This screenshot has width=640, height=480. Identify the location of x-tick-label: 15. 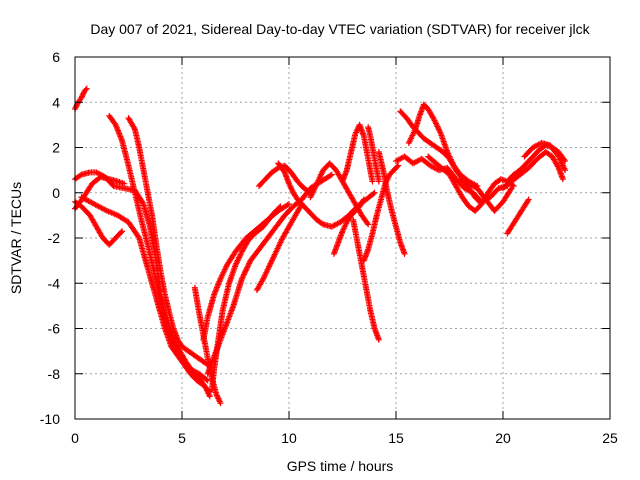
(396, 438).